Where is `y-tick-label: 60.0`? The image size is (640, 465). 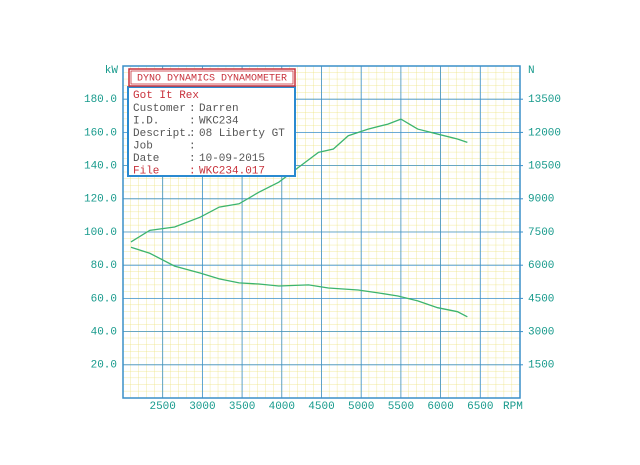
y-tick-label: 60.0 is located at coordinates (104, 299).